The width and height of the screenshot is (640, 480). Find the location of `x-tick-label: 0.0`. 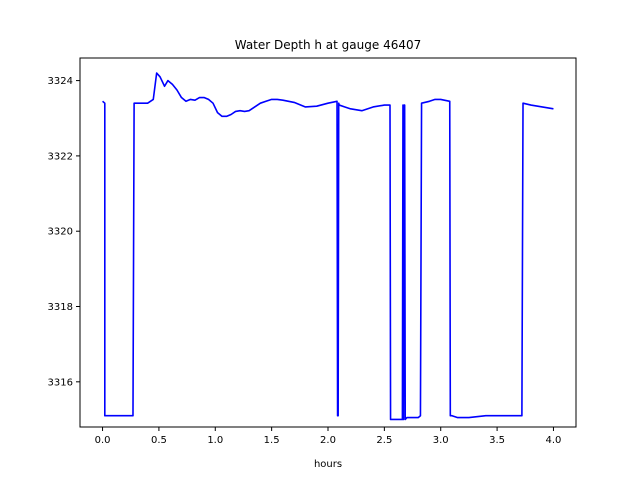

x-tick-label: 0.0 is located at coordinates (103, 440).